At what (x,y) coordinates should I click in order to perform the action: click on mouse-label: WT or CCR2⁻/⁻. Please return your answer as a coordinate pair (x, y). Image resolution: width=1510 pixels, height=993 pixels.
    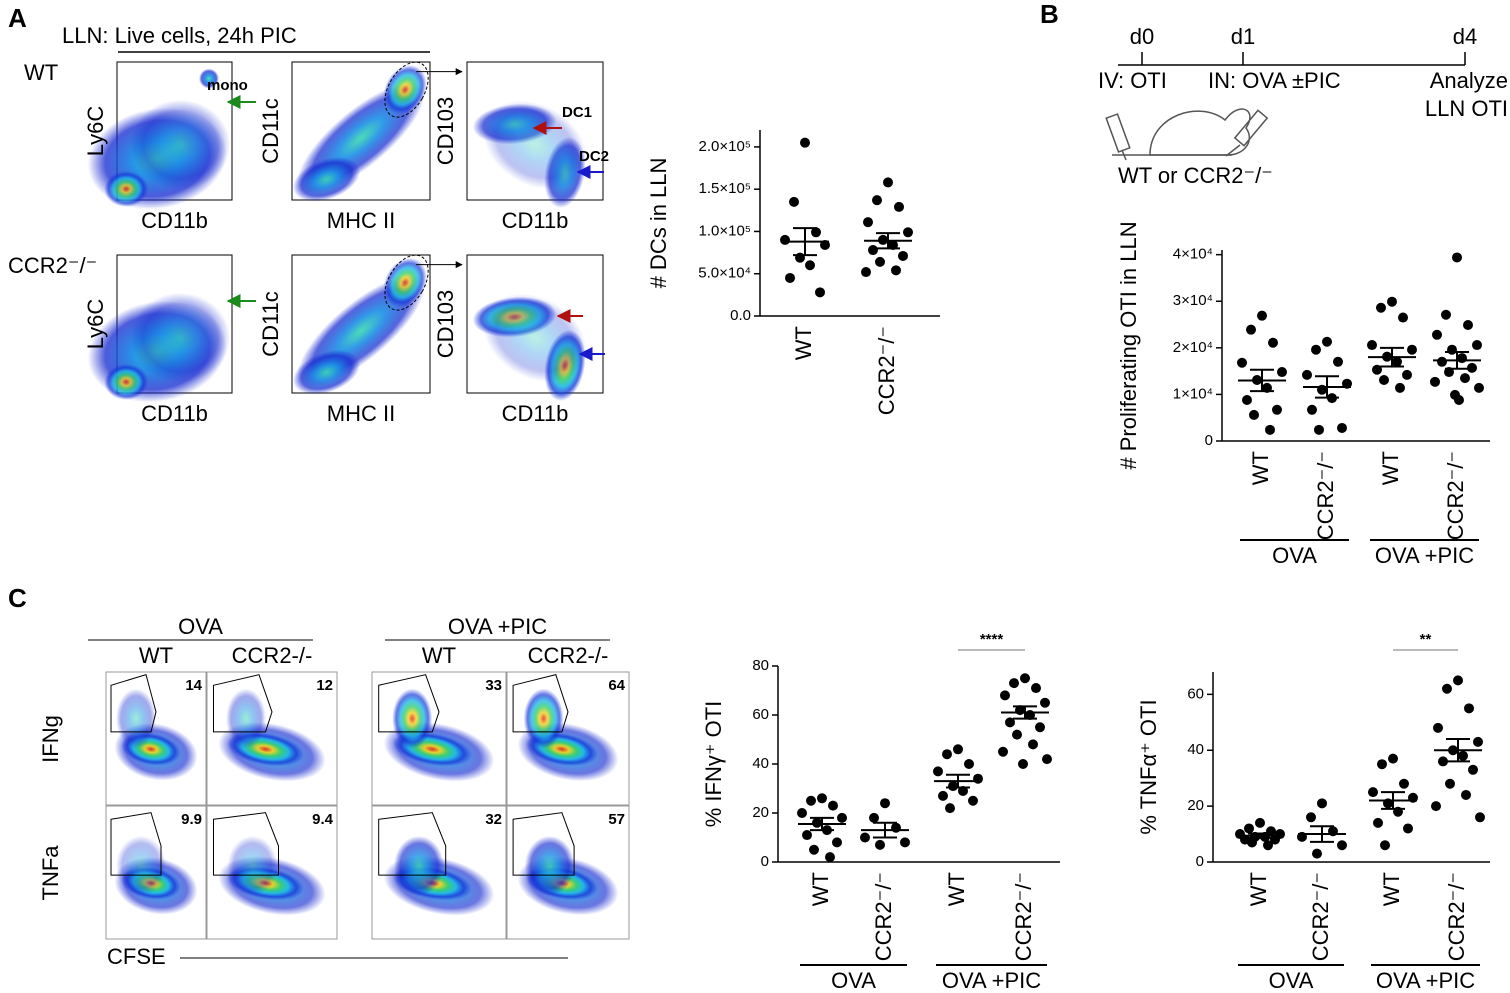
    Looking at the image, I should click on (1195, 175).